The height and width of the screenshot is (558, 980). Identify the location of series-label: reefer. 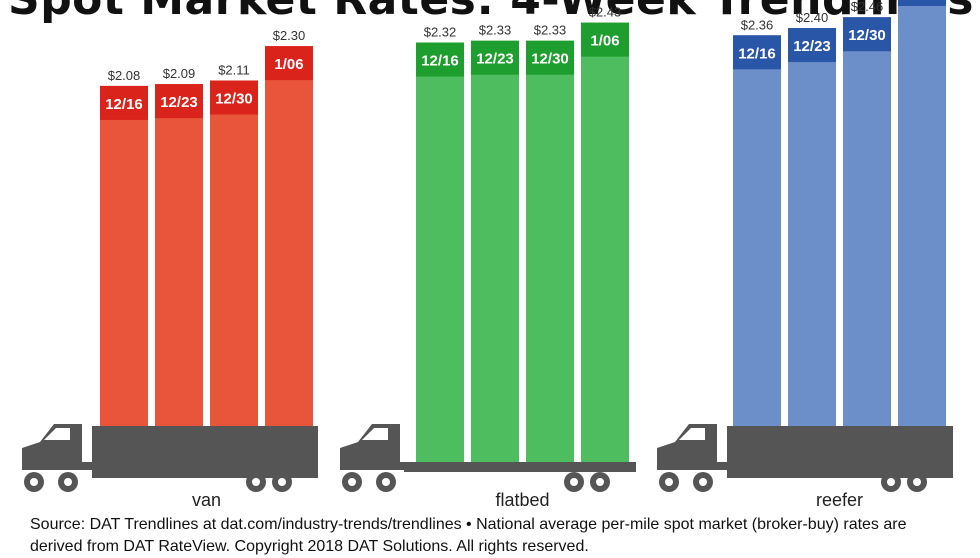
(839, 500).